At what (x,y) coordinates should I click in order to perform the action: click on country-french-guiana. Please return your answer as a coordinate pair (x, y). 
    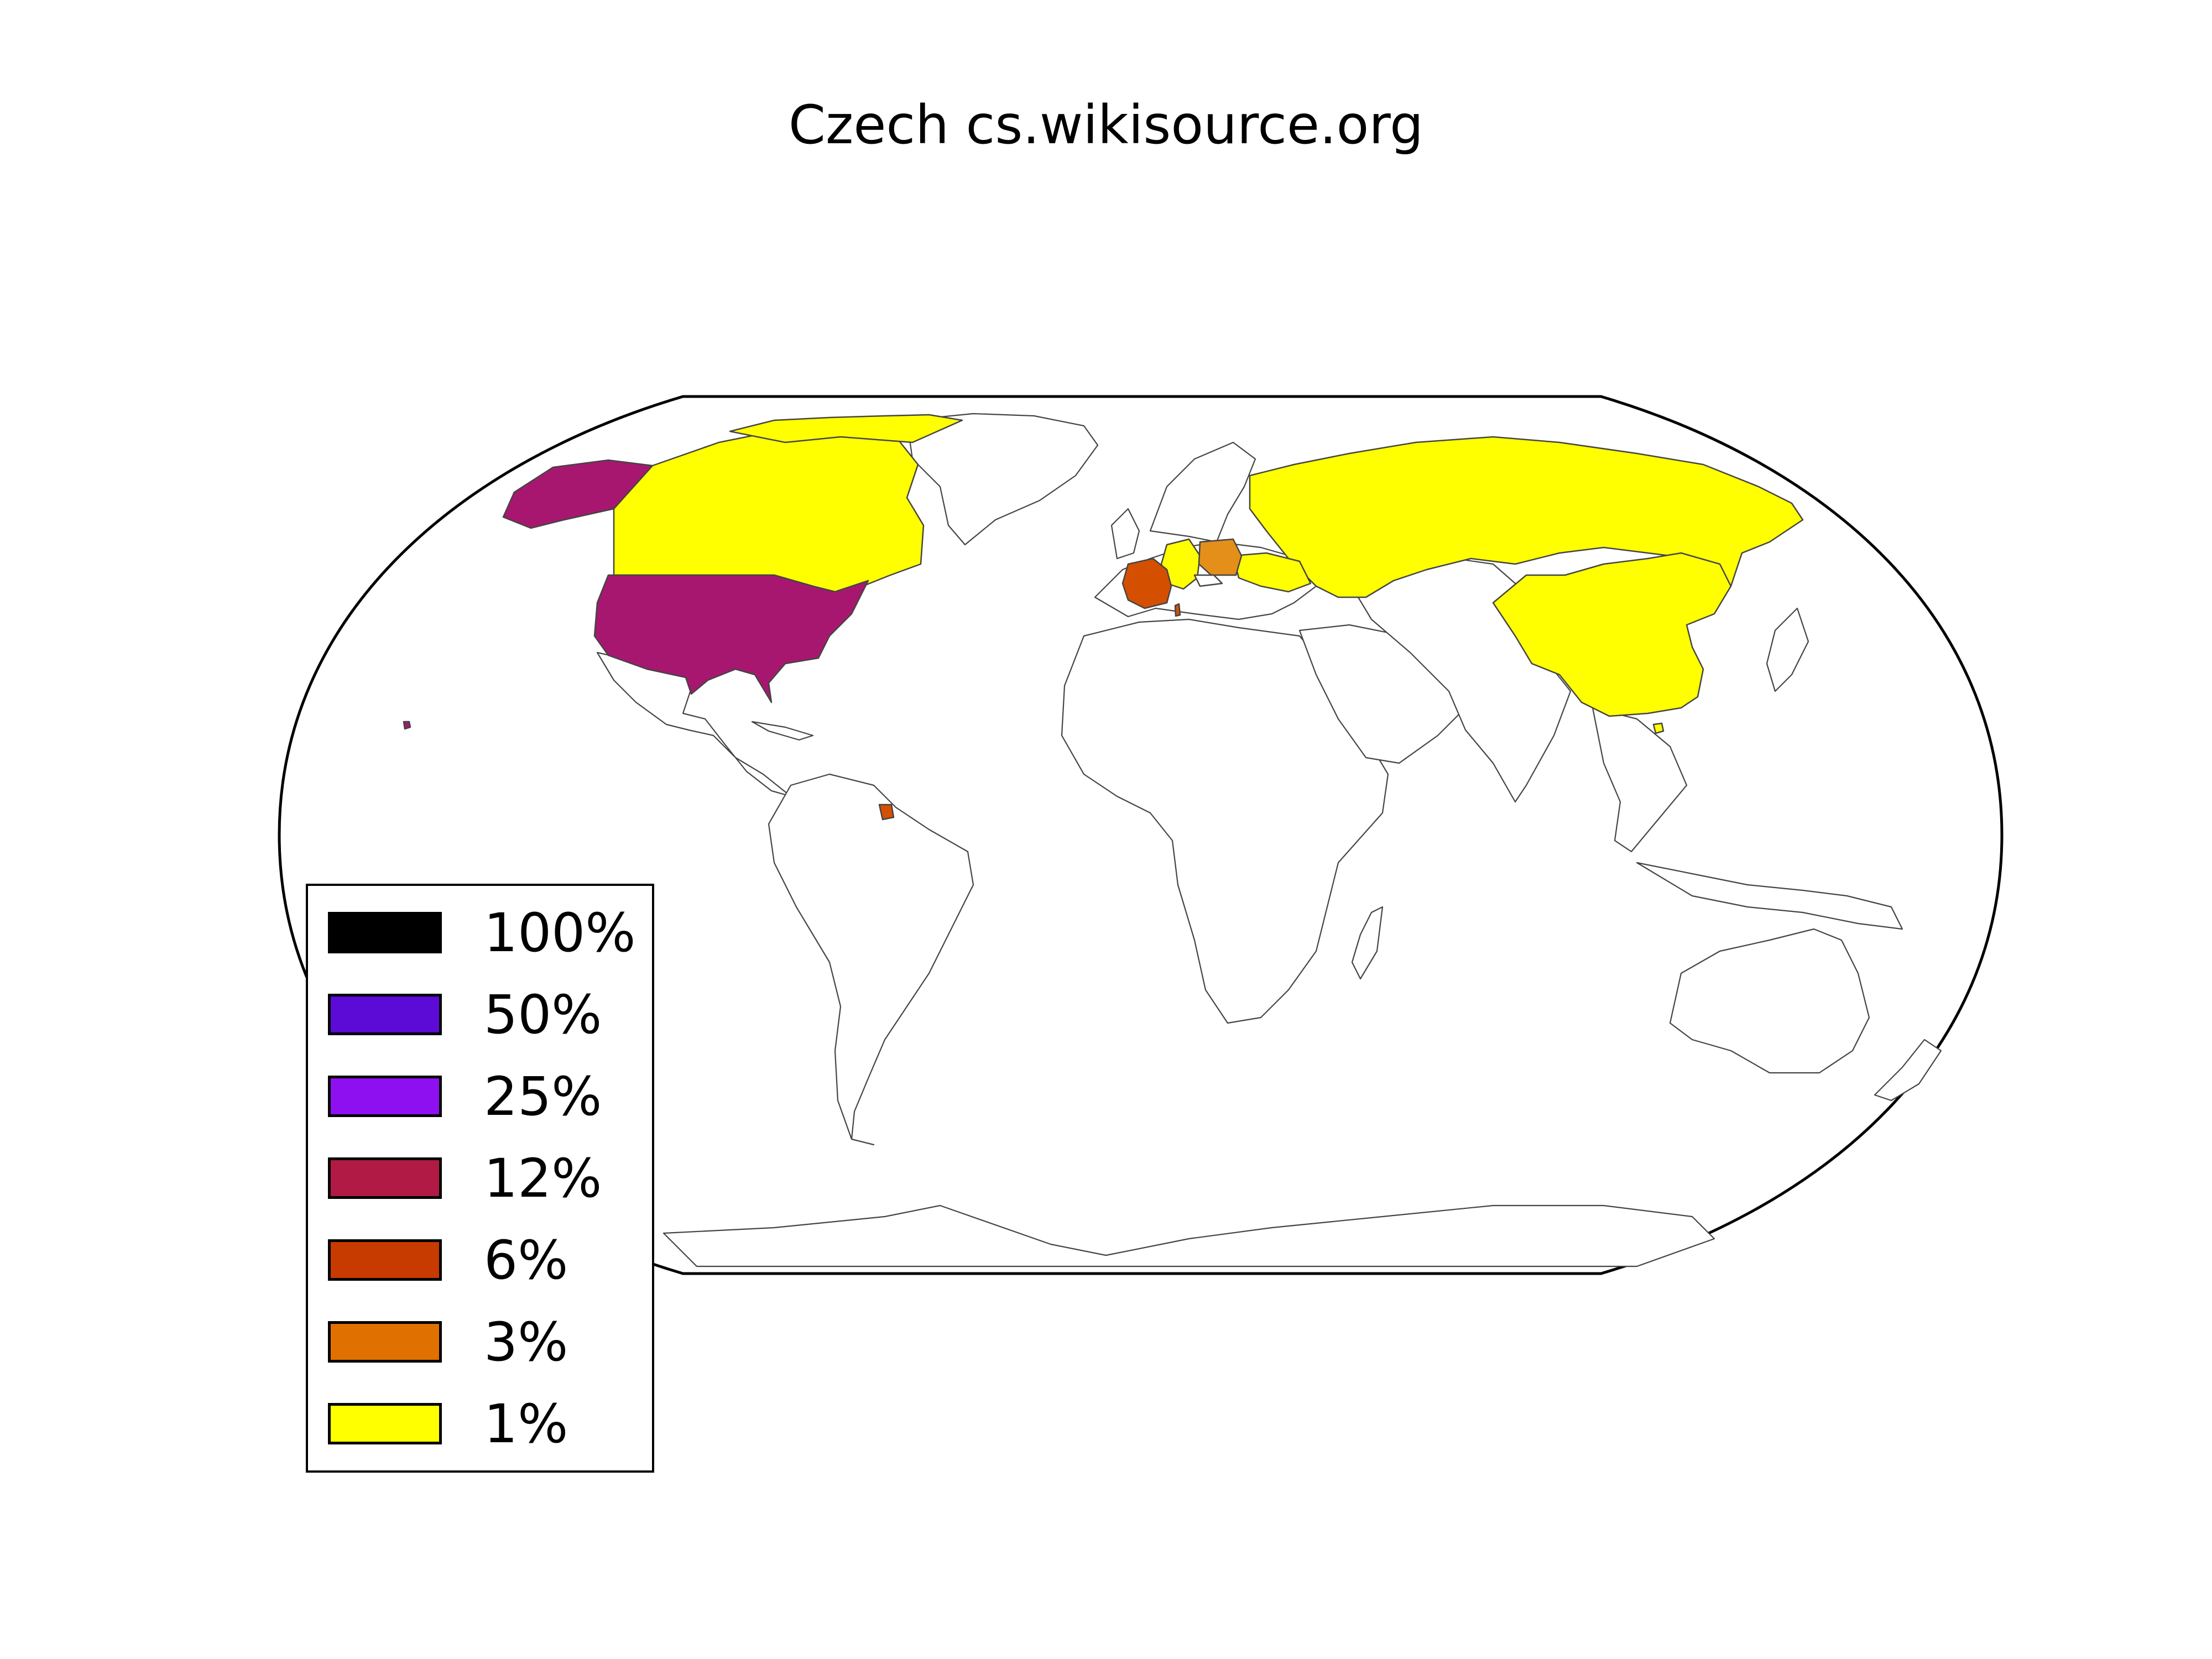
    Looking at the image, I should click on (887, 813).